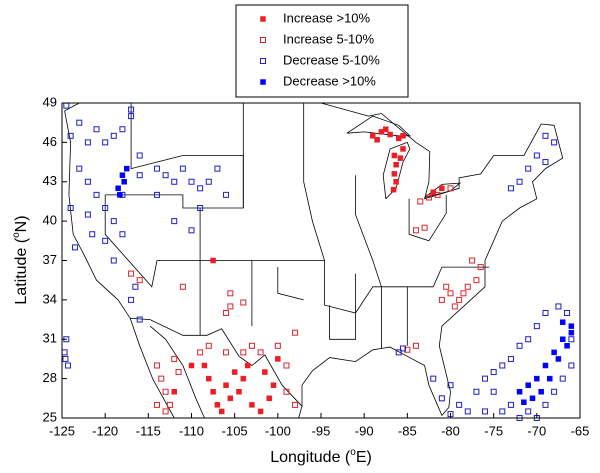 This screenshot has height=473, width=600. What do you see at coordinates (329, 80) in the screenshot?
I see `legend-label: Decrease >10%` at bounding box center [329, 80].